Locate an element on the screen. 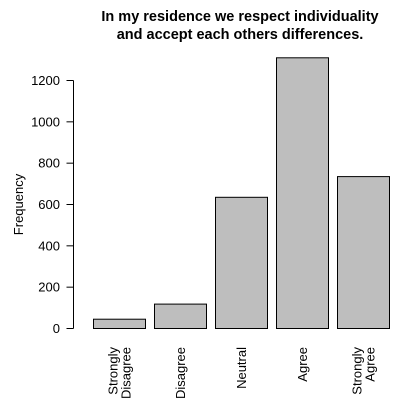 This screenshot has width=398, height=414. y-tick-label: 400 is located at coordinates (49, 245).